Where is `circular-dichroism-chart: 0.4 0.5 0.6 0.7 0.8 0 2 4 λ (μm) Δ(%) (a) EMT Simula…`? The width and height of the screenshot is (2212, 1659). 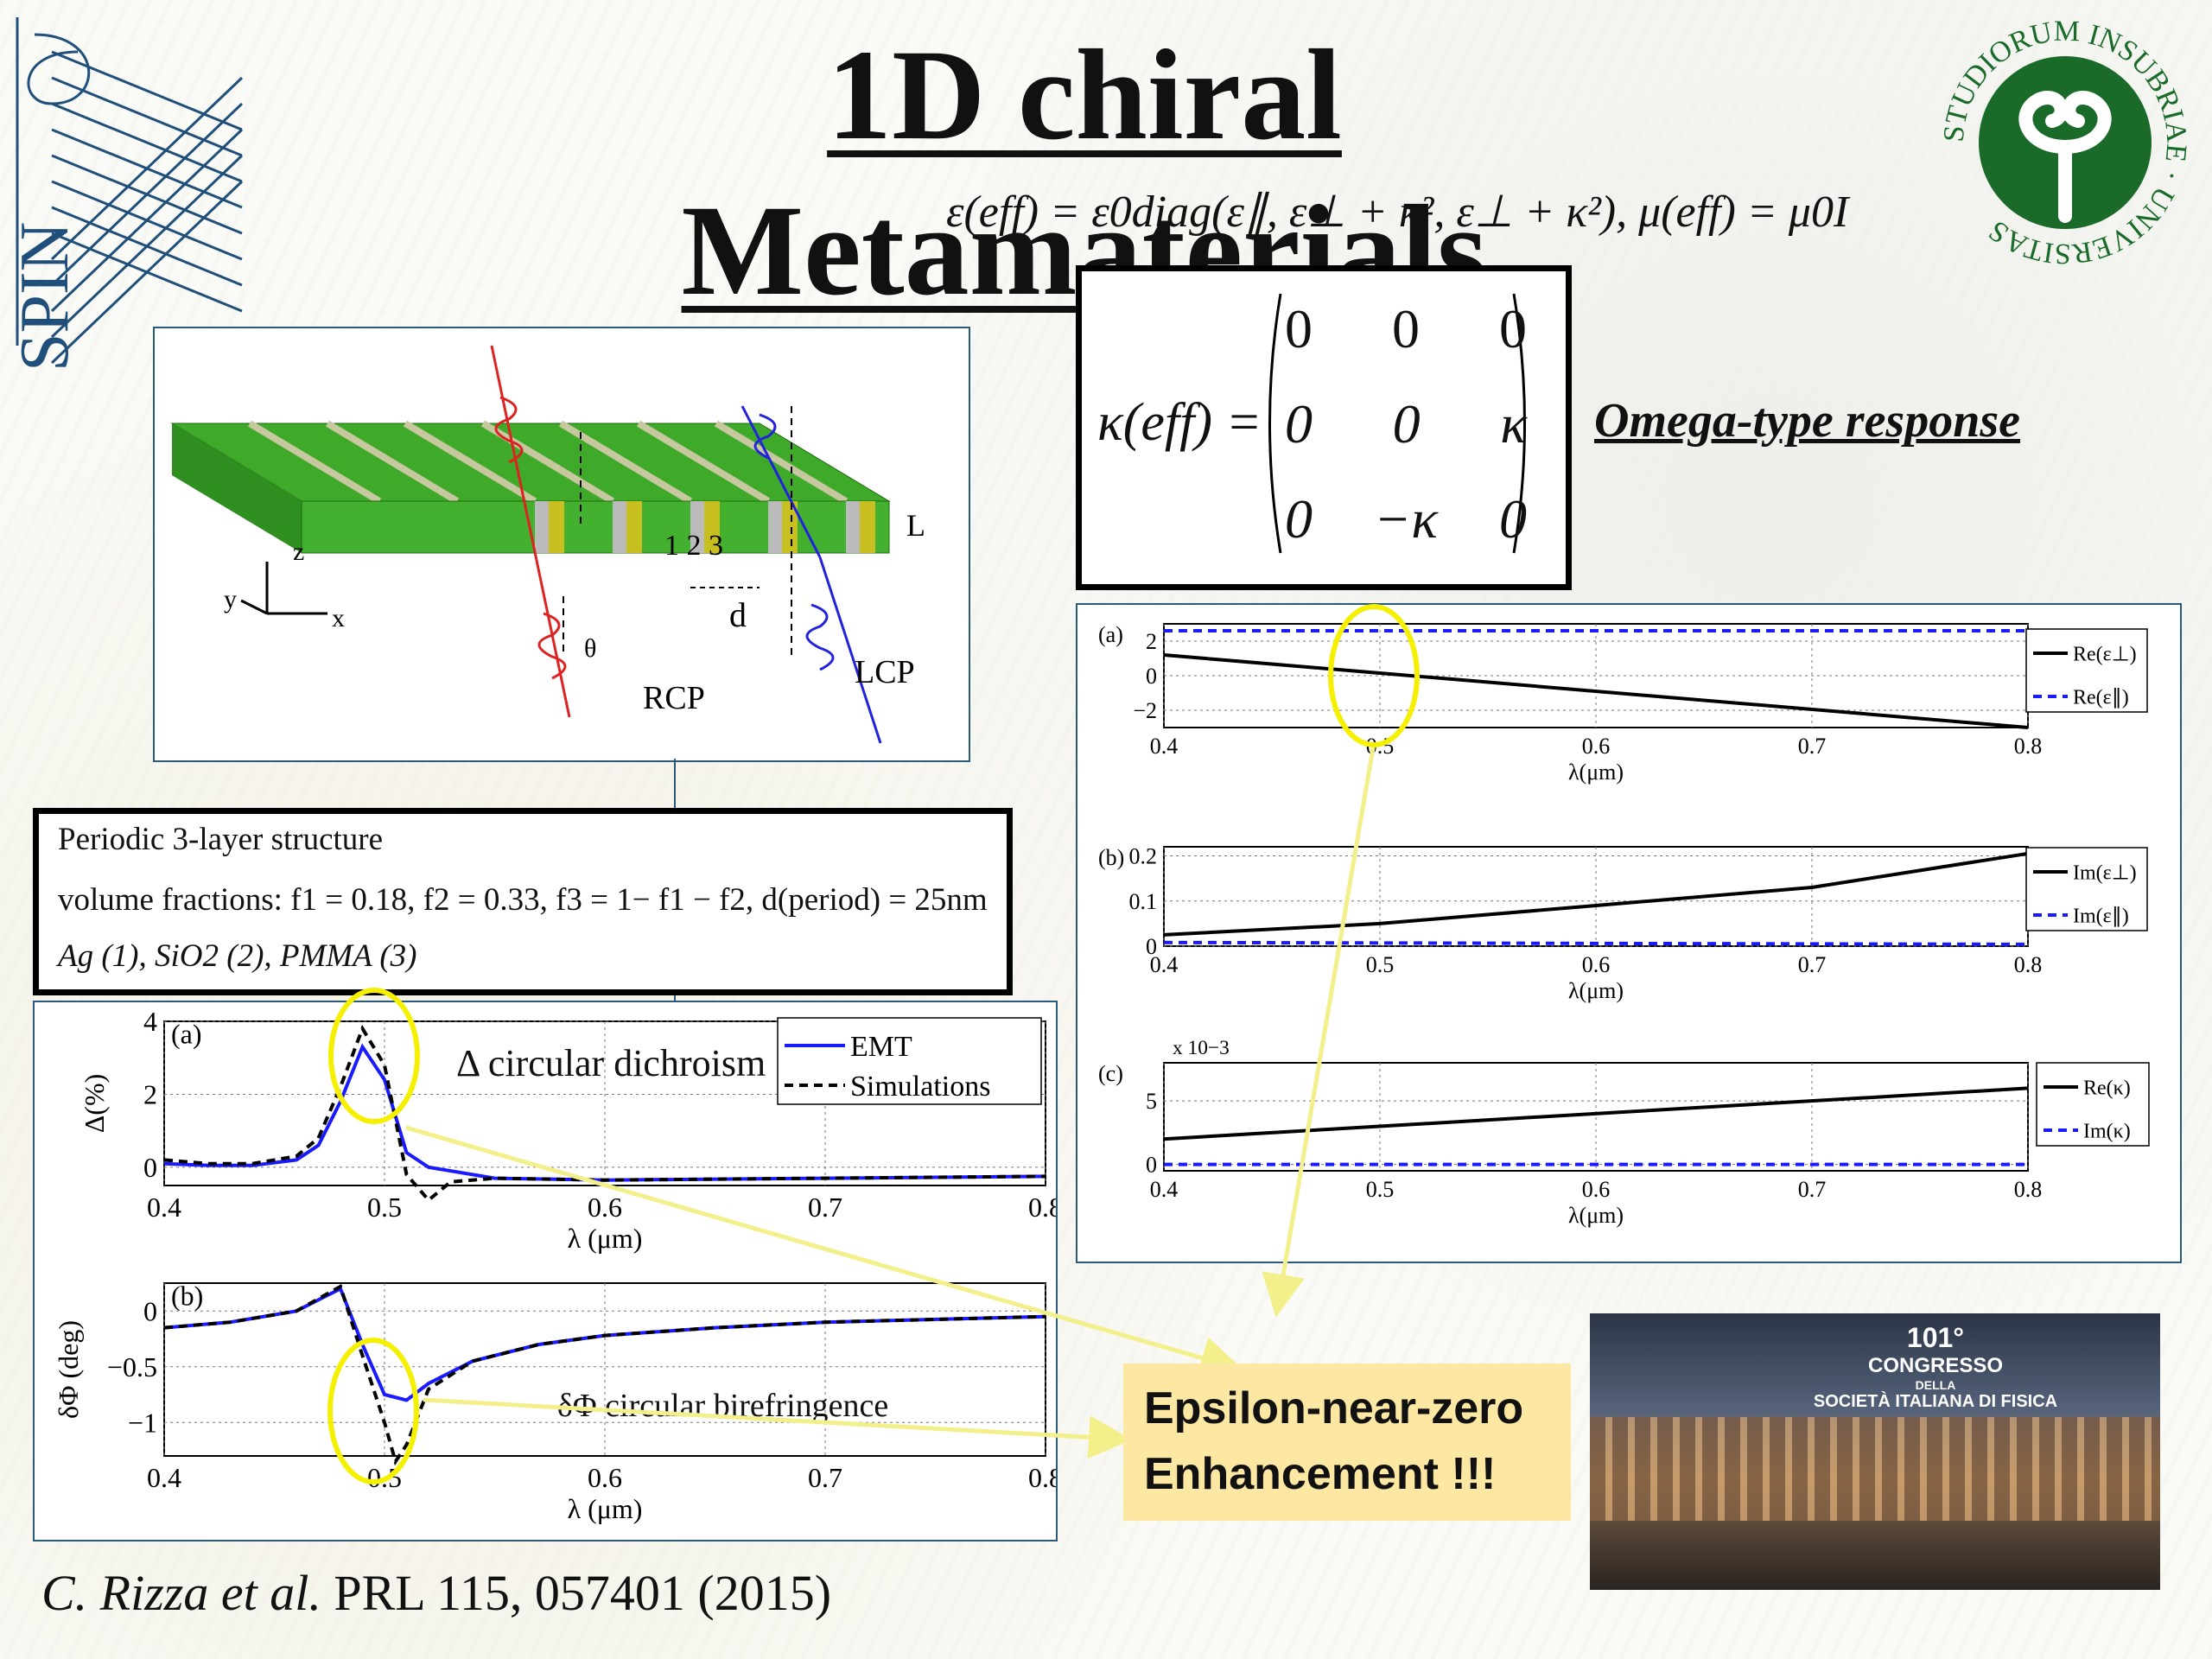 circular-dichroism-chart: 0.4 0.5 0.6 0.7 0.8 0 2 4 λ (μm) Δ(%) (a) EMT Simula… is located at coordinates (567, 1130).